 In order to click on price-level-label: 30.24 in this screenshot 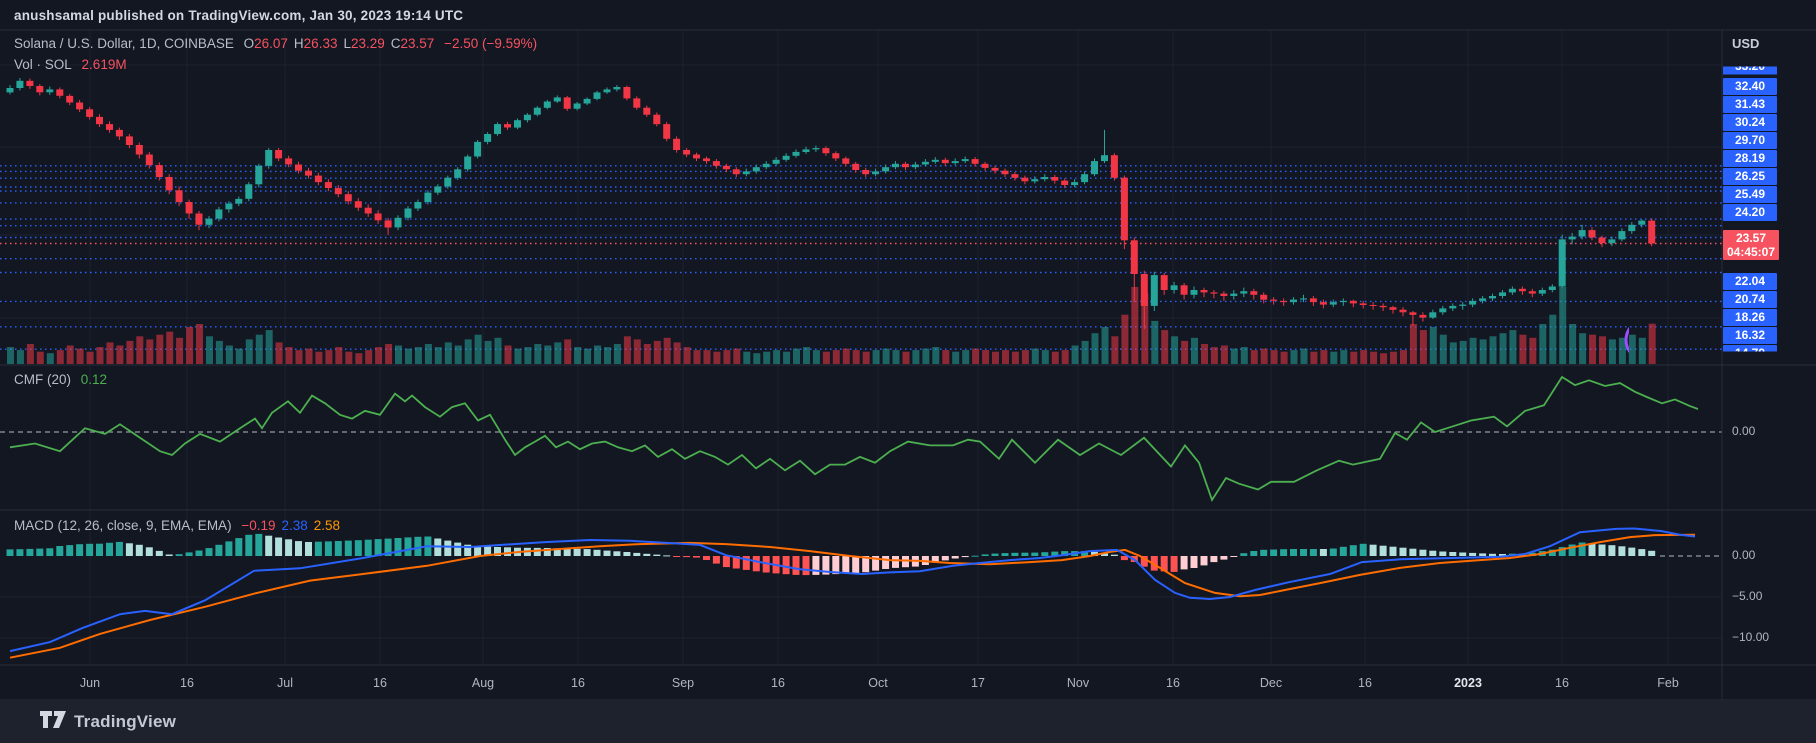, I will do `click(1750, 122)`.